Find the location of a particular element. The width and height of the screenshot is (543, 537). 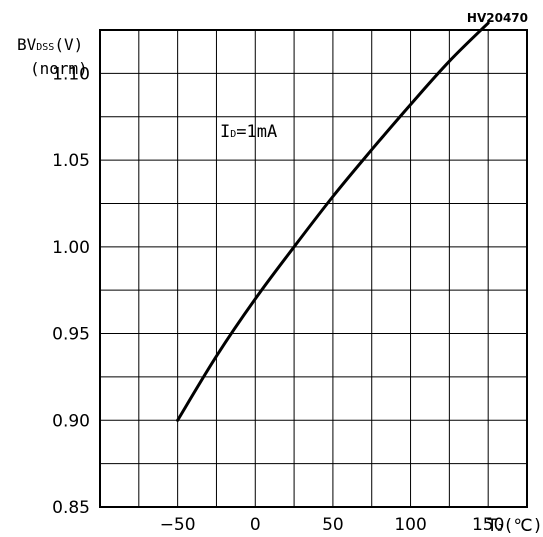

y-axis-label-main: BV is located at coordinates (27, 44).